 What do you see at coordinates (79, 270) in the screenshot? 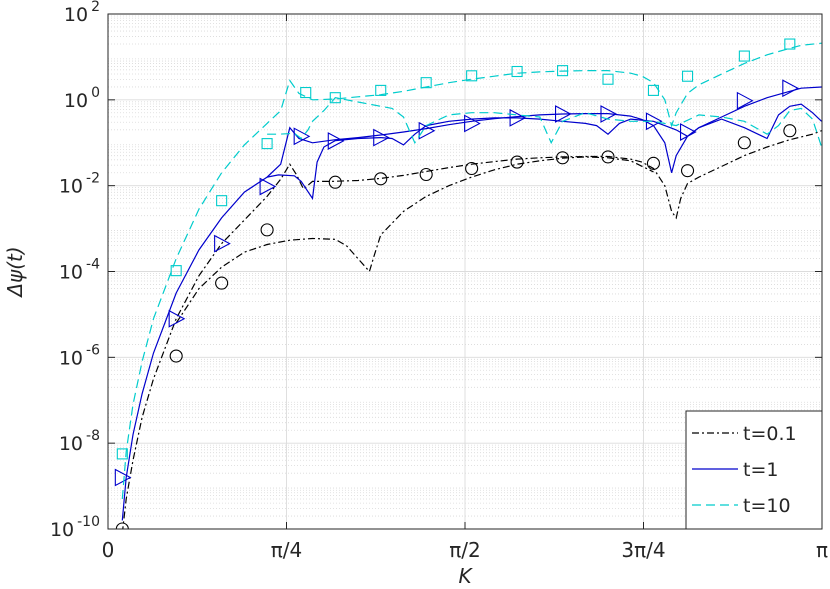
I see `y-tick-label: 10 -4` at bounding box center [79, 270].